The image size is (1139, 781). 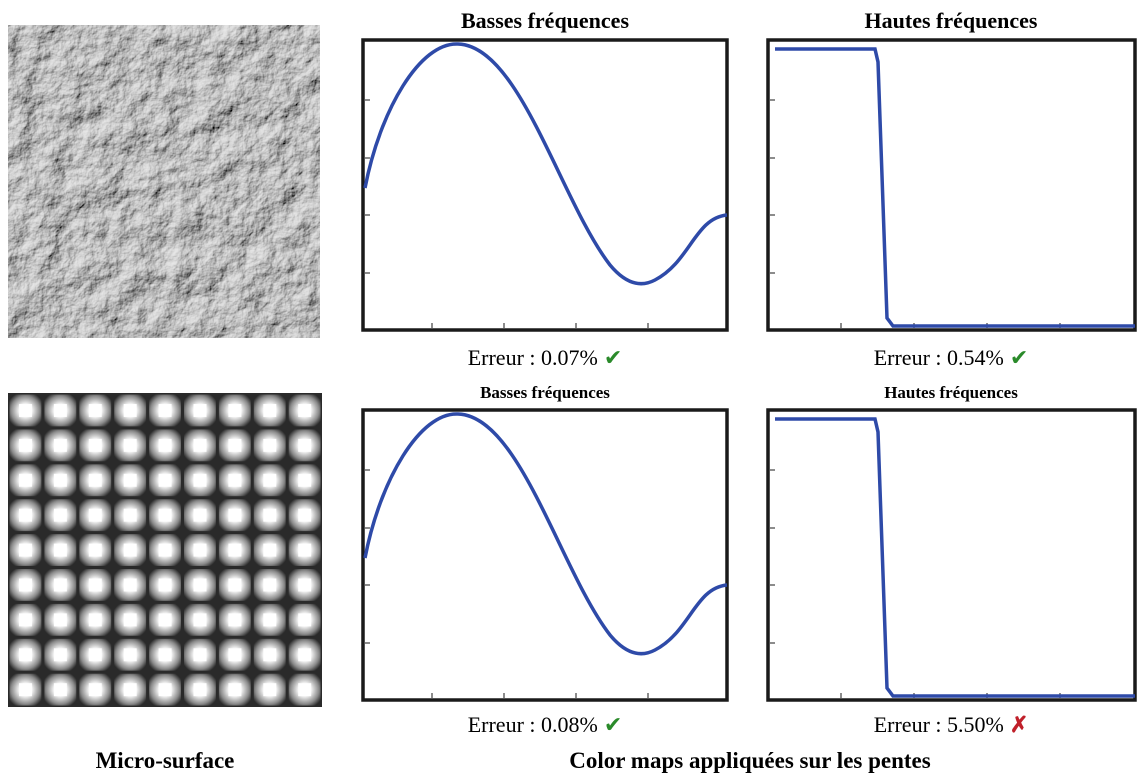 I want to click on error-label: Erreur : 0.08% ✔, so click(x=545, y=724).